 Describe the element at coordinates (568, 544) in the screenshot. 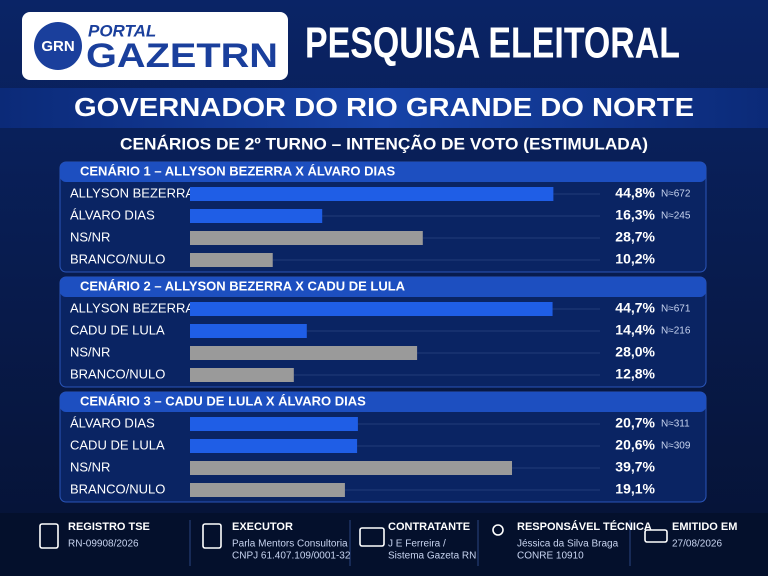

I see `footer-line: Jéssica da Silva Braga` at that location.